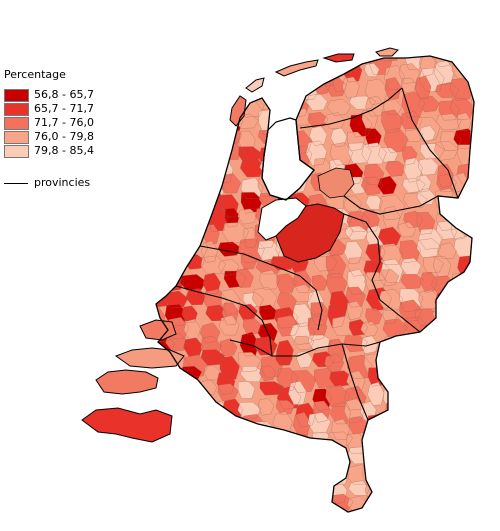 This screenshot has height=531, width=500. I want to click on vlieland-island, so click(255, 85).